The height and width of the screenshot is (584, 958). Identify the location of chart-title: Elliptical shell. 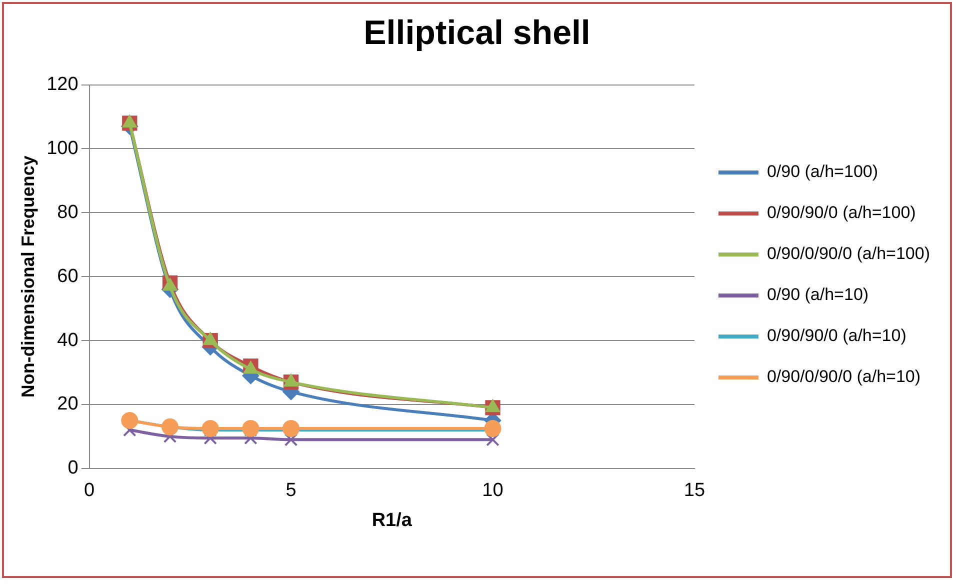
(477, 33).